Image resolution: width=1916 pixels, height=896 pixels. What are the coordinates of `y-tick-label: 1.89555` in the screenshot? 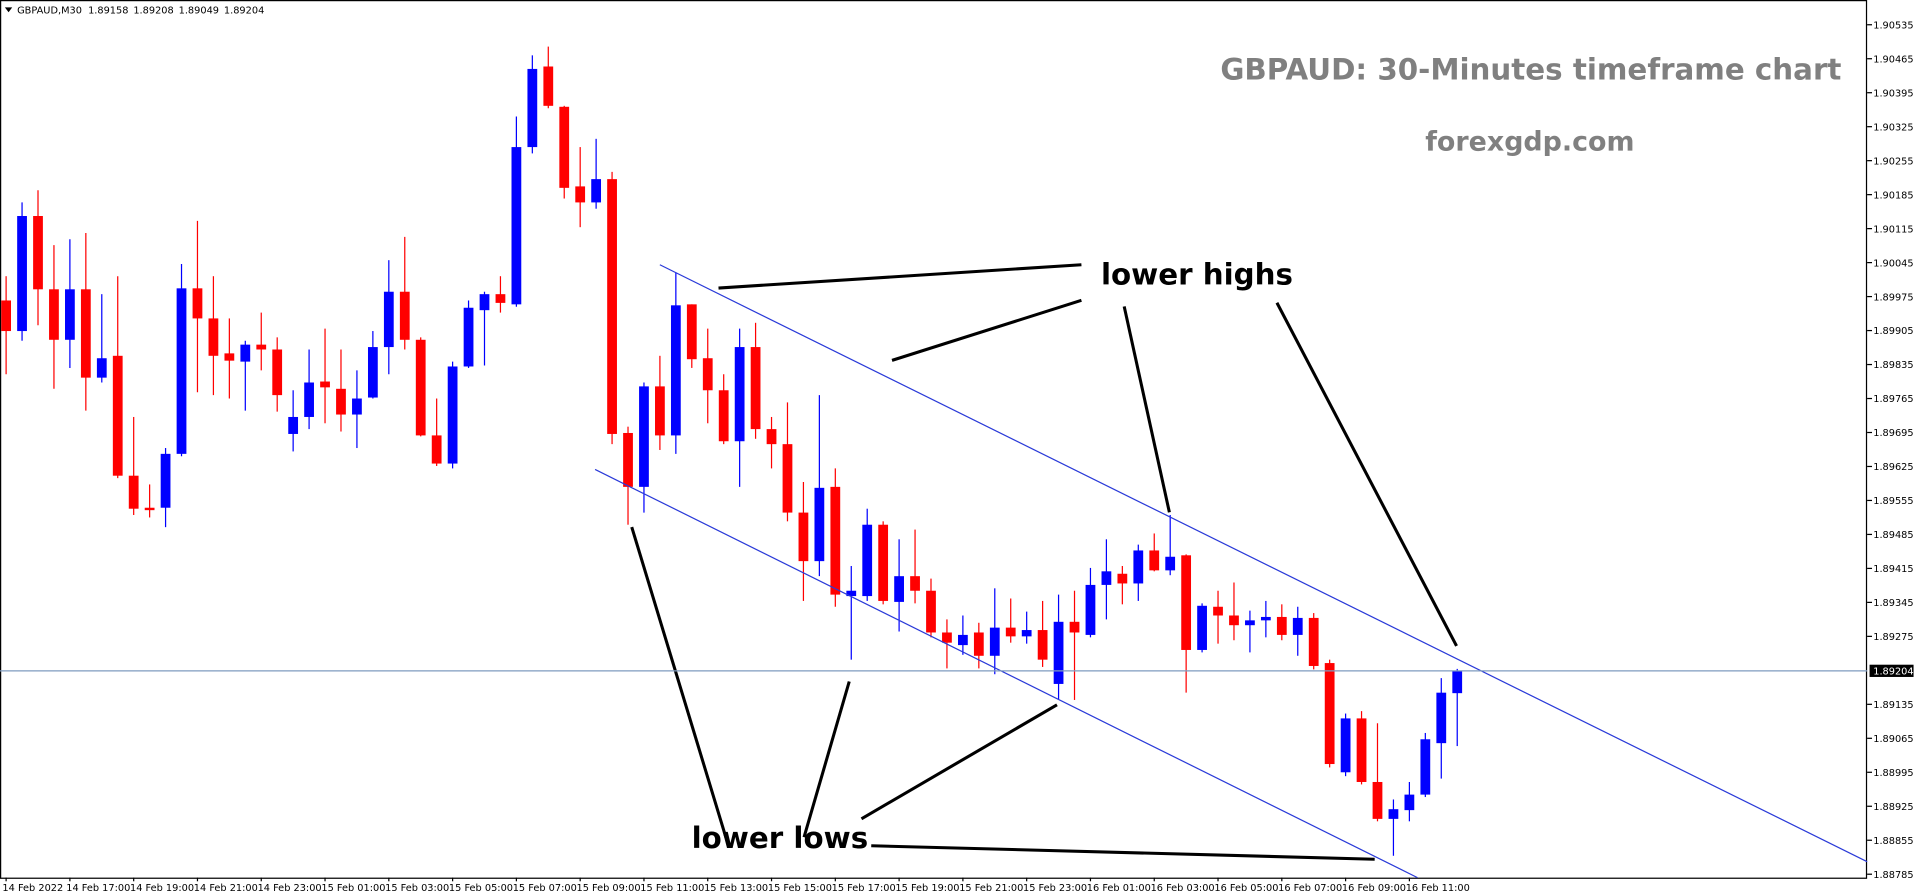 It's located at (1893, 501).